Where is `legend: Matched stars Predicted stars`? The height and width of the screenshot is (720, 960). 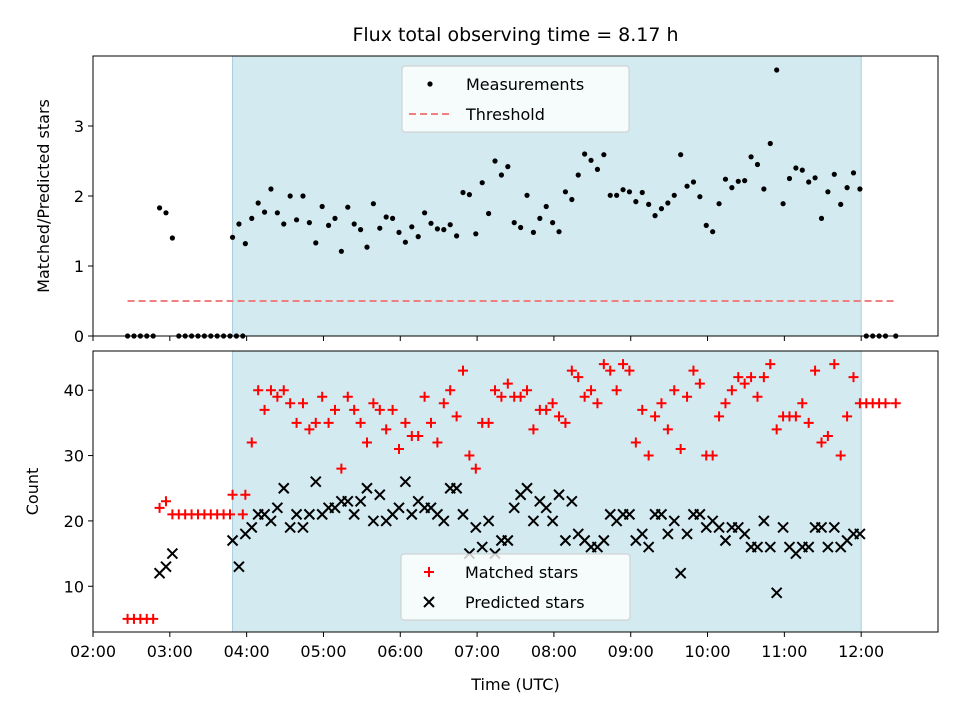 legend: Matched stars Predicted stars is located at coordinates (515, 587).